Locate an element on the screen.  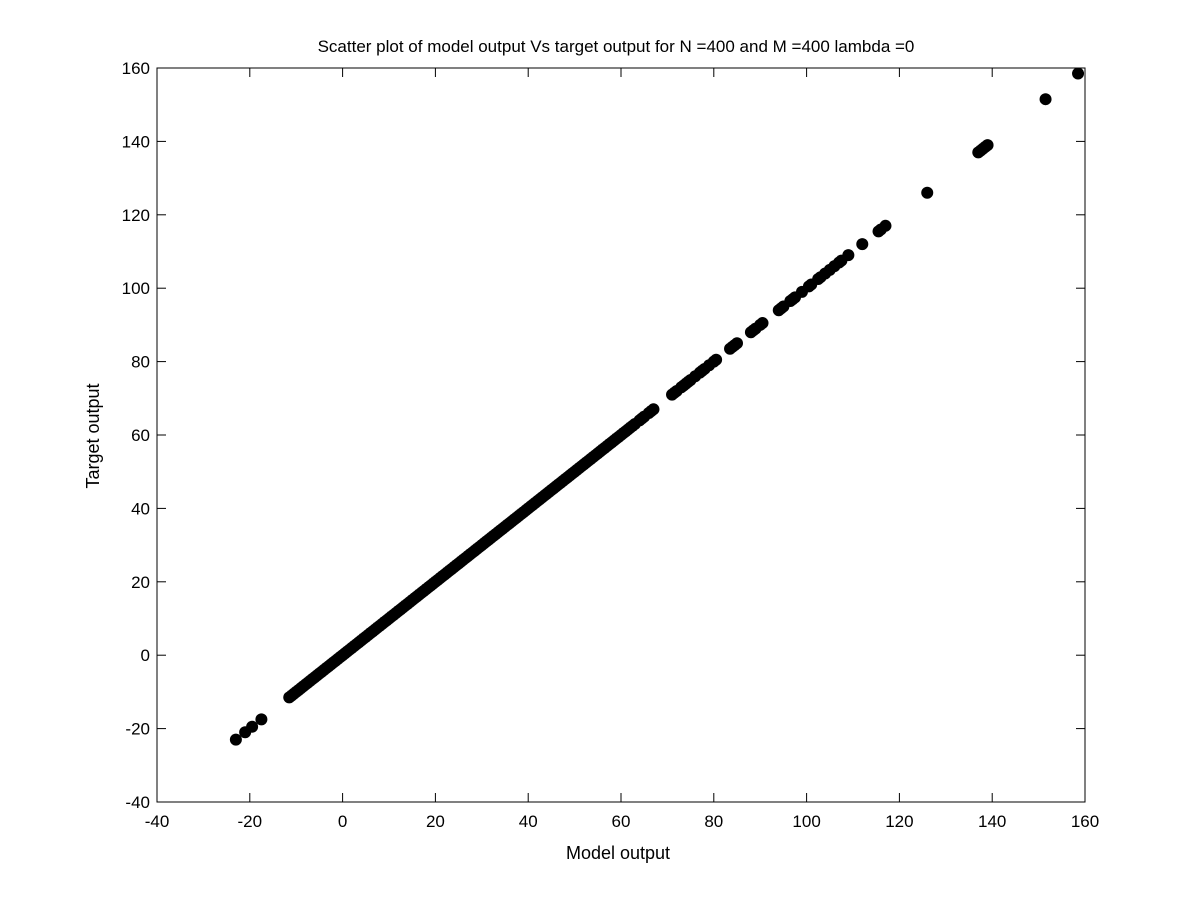
x-tick-label: 160 is located at coordinates (1085, 821).